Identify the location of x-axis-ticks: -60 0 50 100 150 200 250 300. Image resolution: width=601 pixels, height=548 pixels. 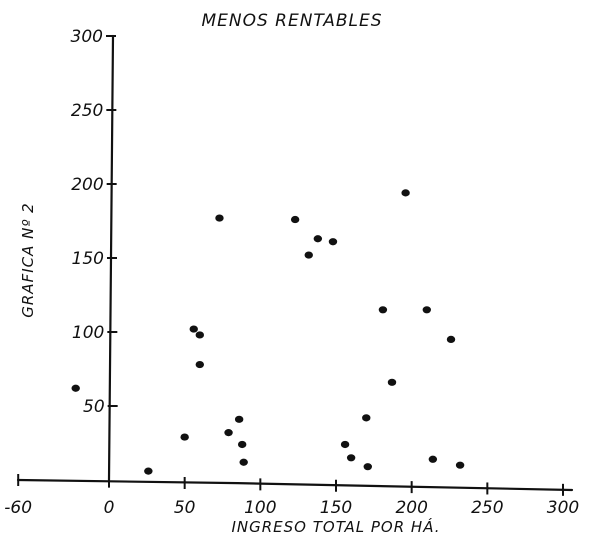
(291, 496).